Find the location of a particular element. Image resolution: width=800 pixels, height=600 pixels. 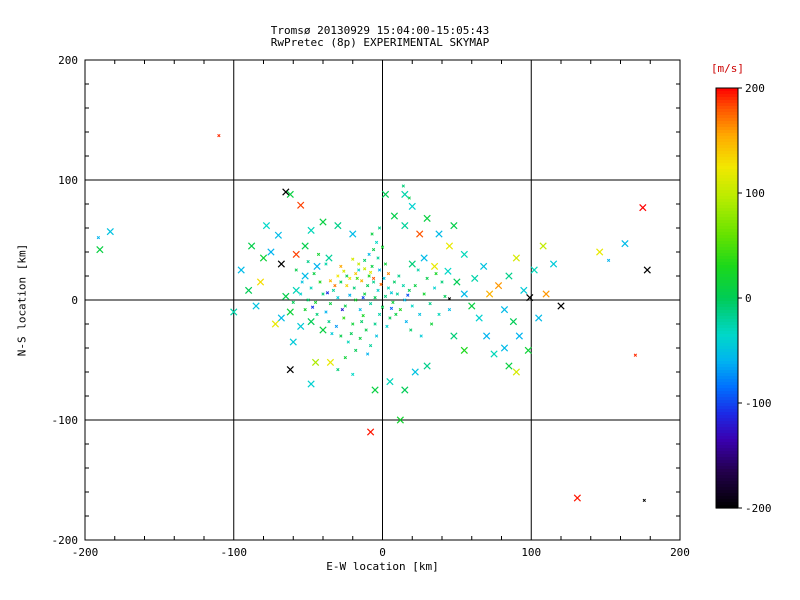

y-tick-label: 100 is located at coordinates (68, 180).